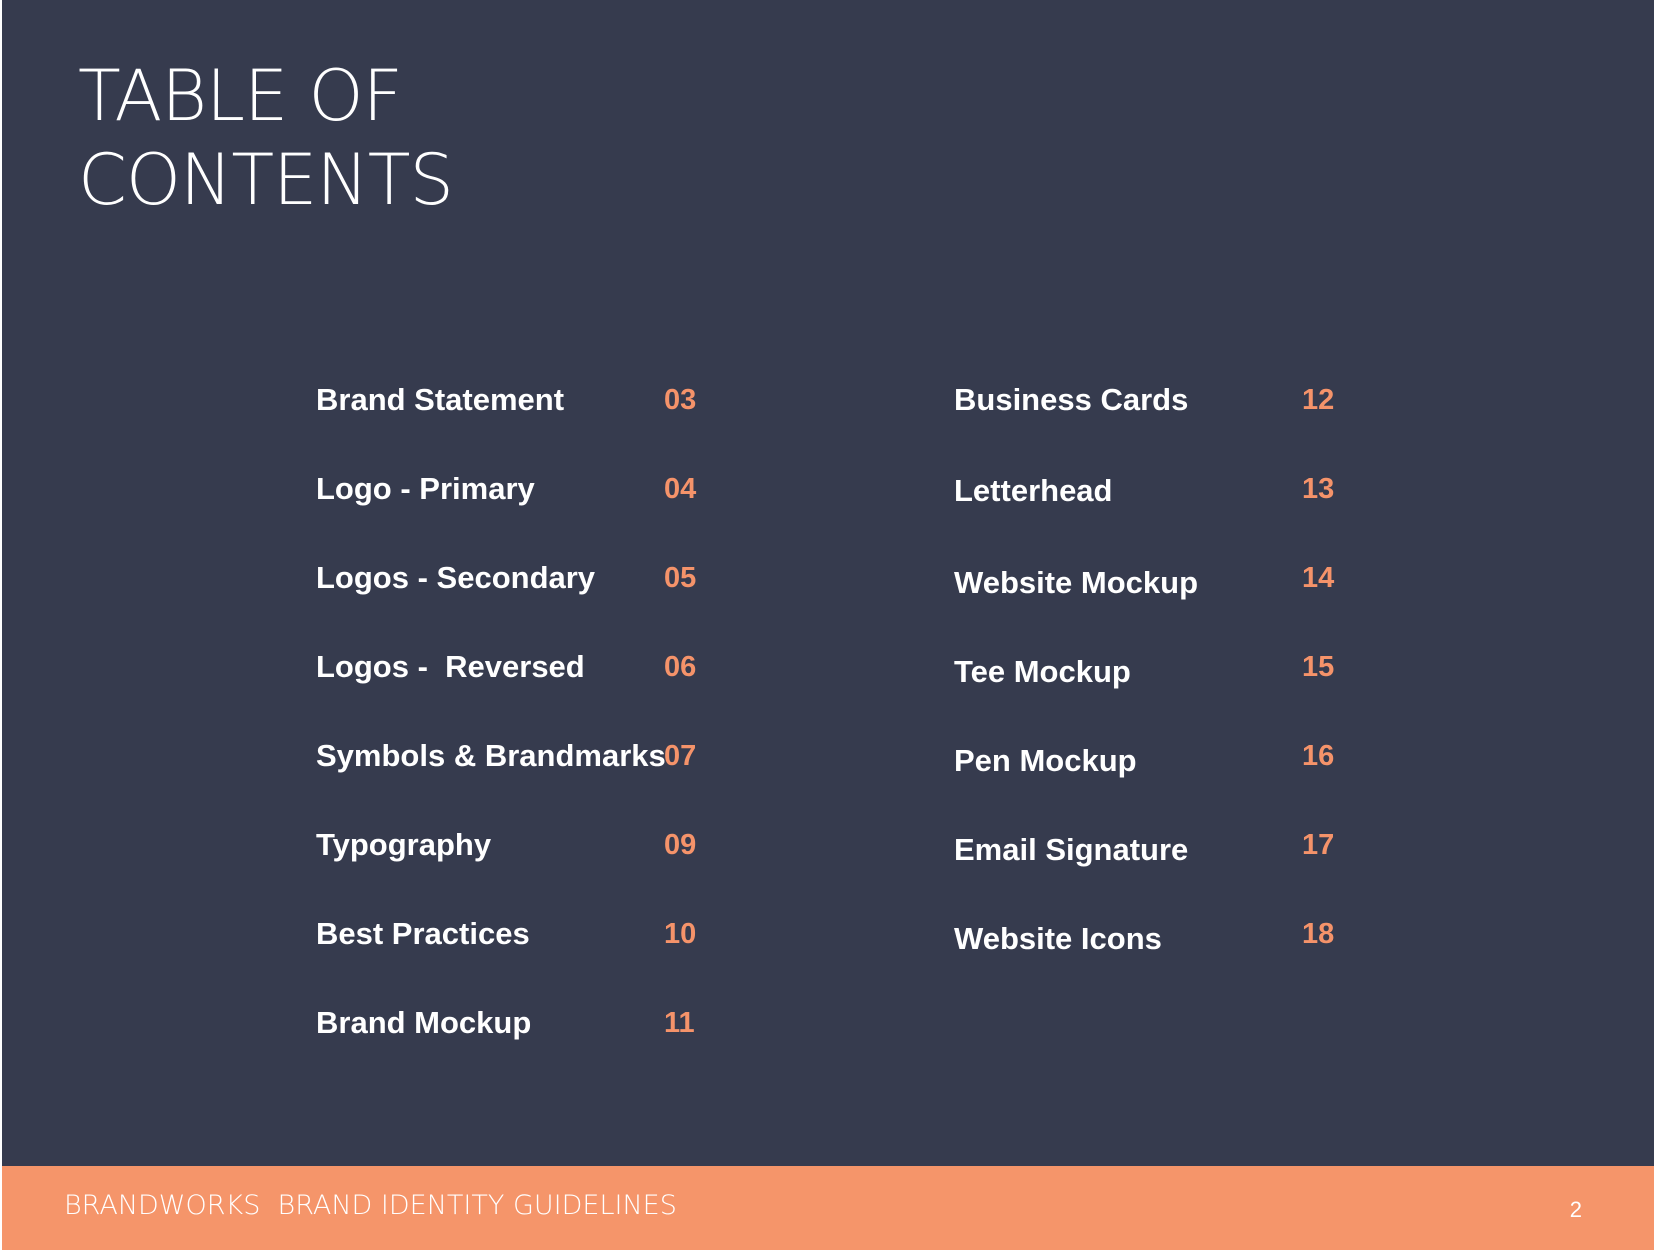 This screenshot has width=1654, height=1250. Describe the element at coordinates (1154, 958) in the screenshot. I see `toc-entry-website-icons: Website Icons 18` at that location.